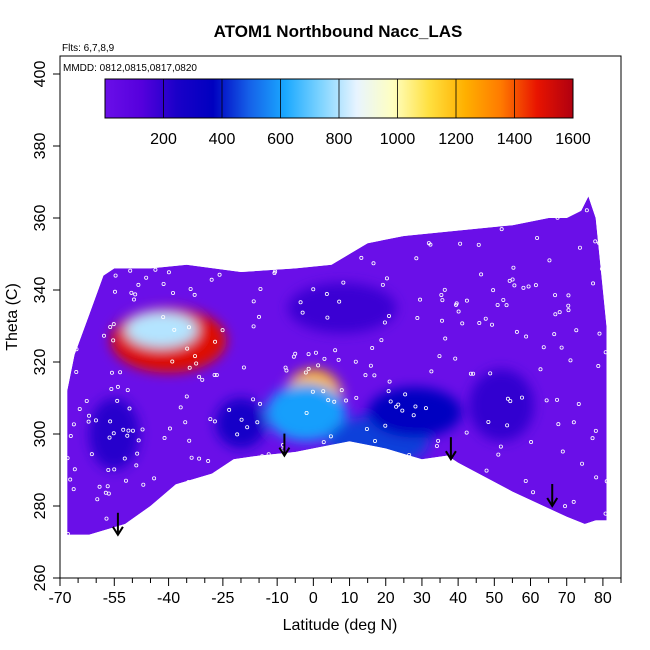 This screenshot has height=650, width=650. What do you see at coordinates (350, 598) in the screenshot?
I see `x-tick-label: 10` at bounding box center [350, 598].